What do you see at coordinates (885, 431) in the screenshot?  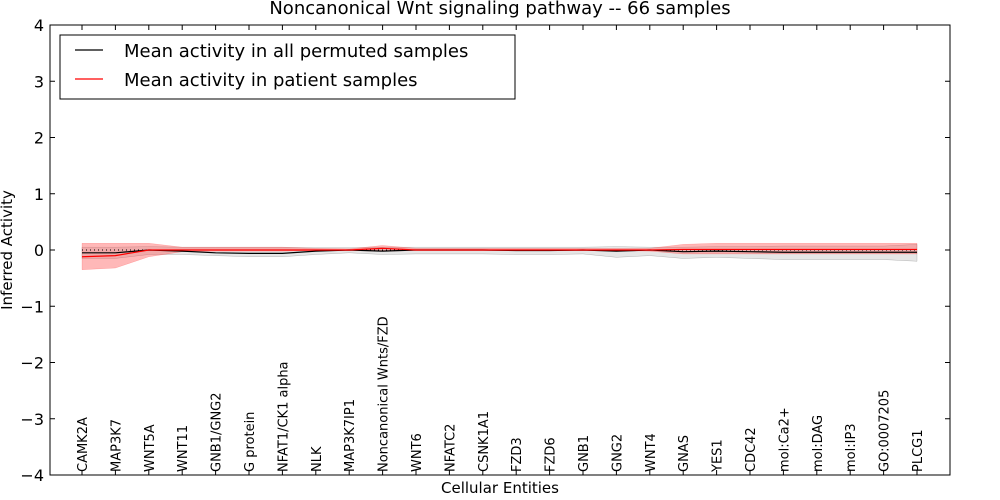 I see `x-tick-label: GO:0007205` at bounding box center [885, 431].